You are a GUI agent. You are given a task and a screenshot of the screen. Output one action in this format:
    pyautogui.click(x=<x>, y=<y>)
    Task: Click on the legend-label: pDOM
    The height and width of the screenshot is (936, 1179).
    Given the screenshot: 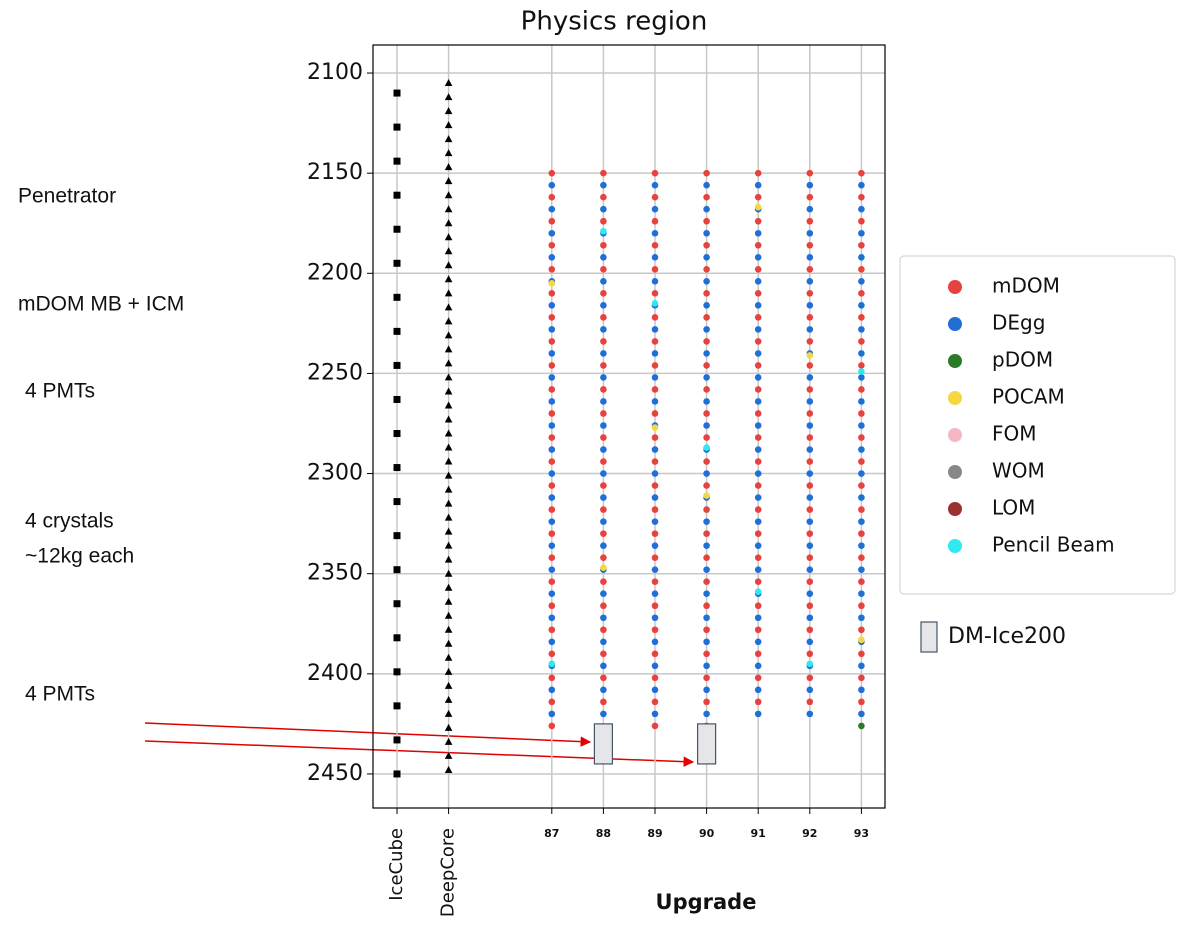 What is the action you would take?
    pyautogui.click(x=1022, y=360)
    